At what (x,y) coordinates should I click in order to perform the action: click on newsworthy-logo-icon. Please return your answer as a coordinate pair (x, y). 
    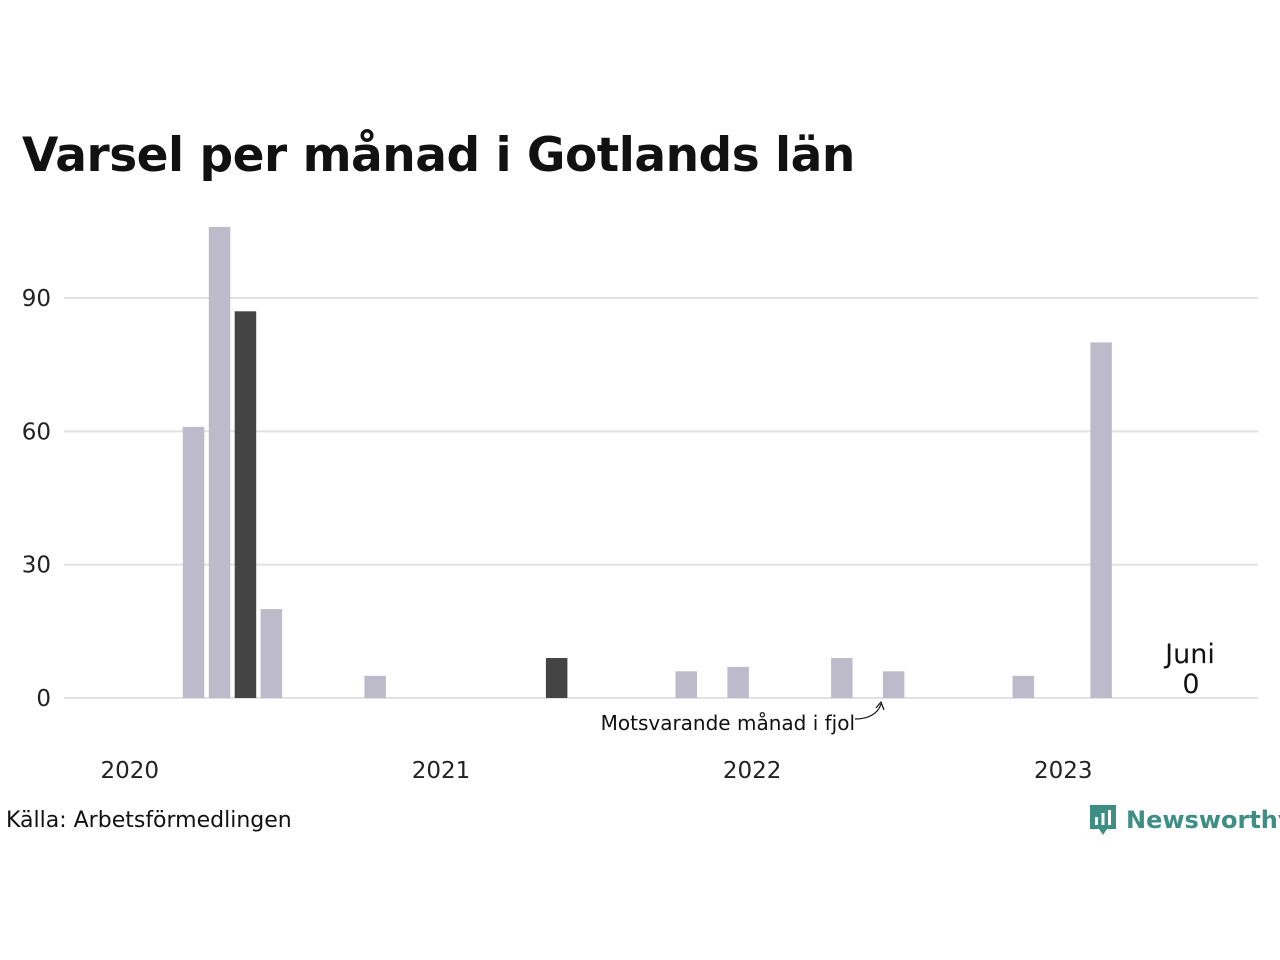
    Looking at the image, I should click on (1103, 820).